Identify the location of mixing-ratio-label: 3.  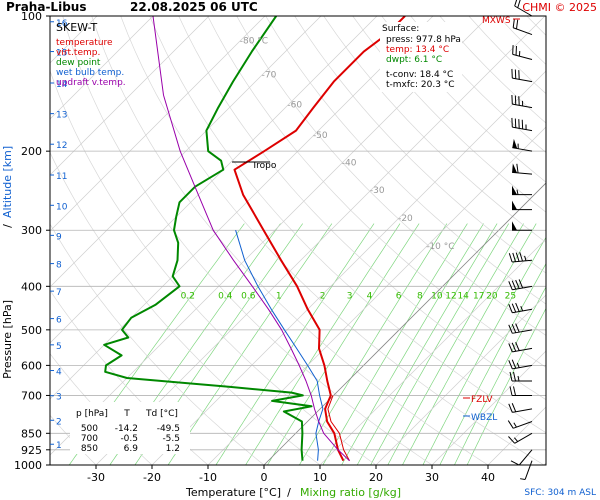
(350, 296).